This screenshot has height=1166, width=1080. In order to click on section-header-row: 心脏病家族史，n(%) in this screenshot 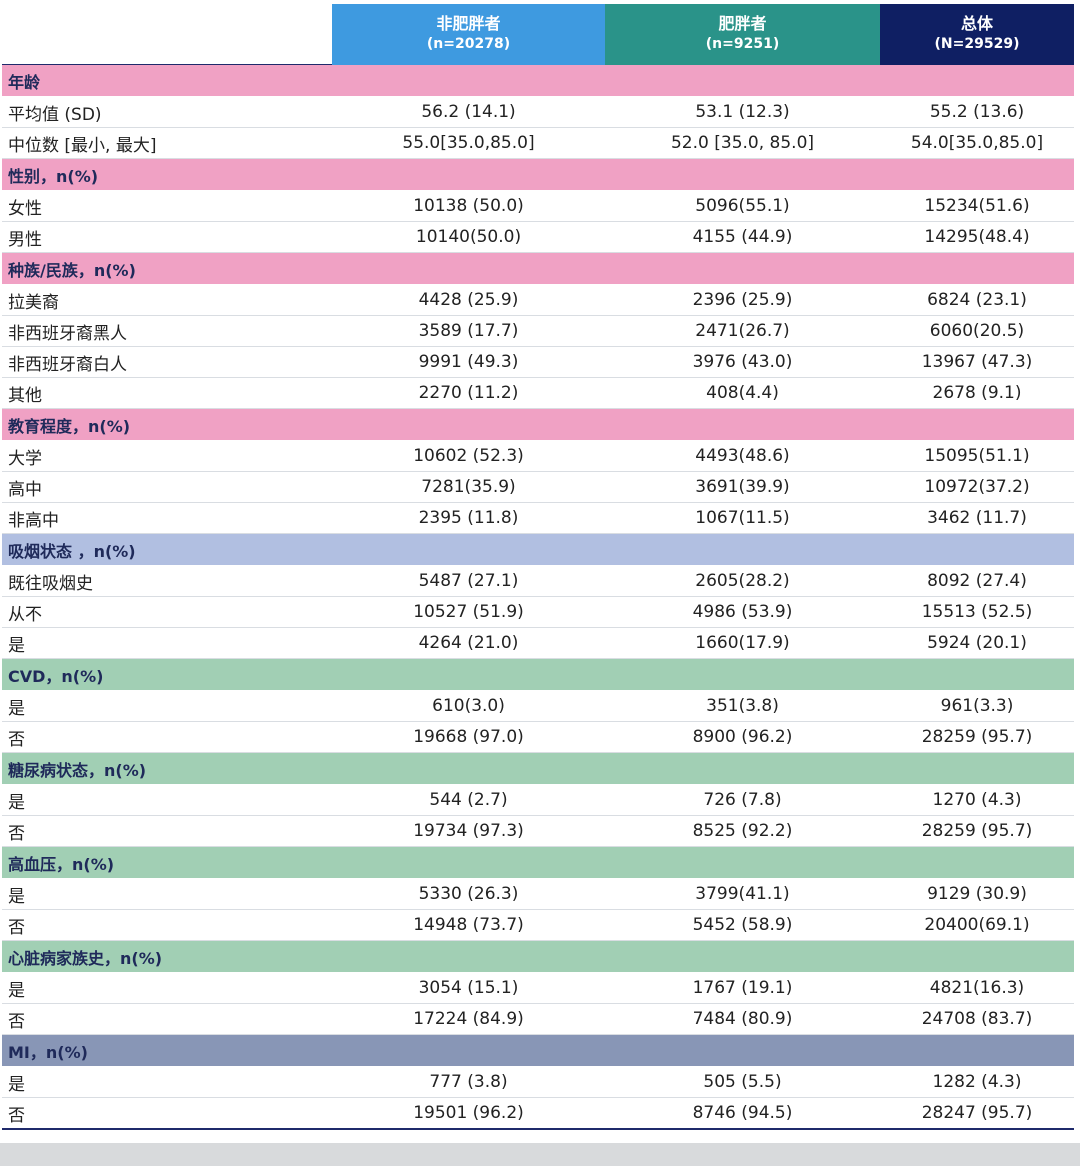, I will do `click(538, 956)`.